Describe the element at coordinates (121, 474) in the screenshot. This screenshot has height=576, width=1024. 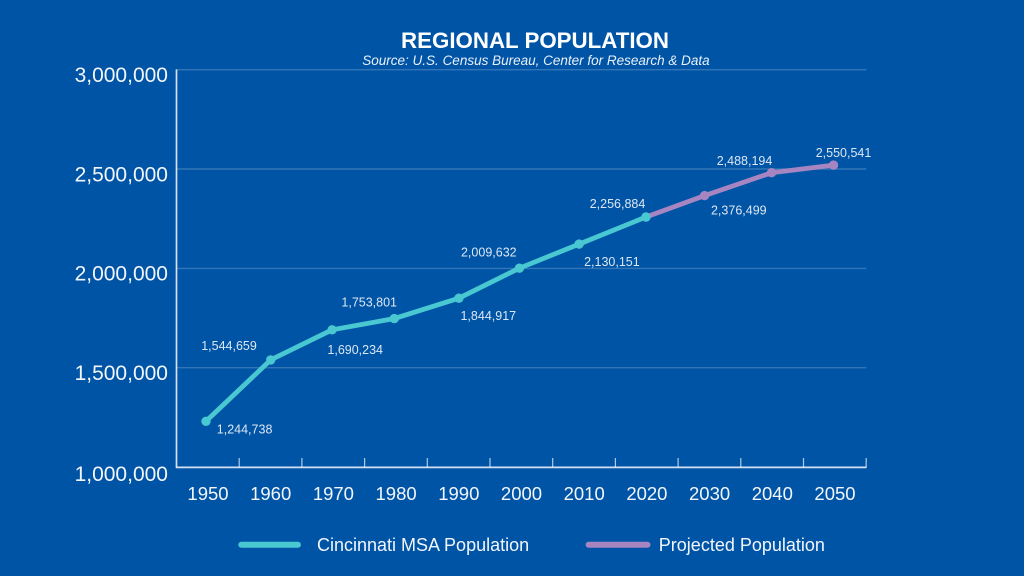
I see `svg-text: 1,000,000` at that location.